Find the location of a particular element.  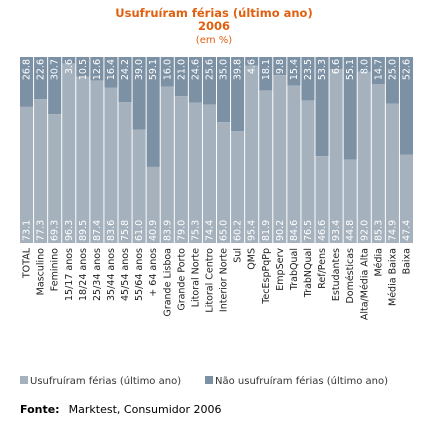

value-label-not-used: 24.2 is located at coordinates (125, 69).